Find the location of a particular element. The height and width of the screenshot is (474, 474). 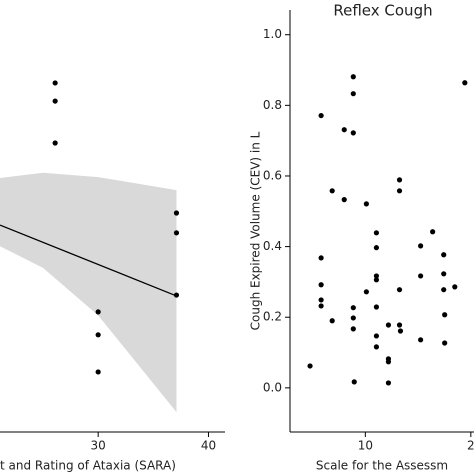

x-tick-label: 30 is located at coordinates (98, 446).